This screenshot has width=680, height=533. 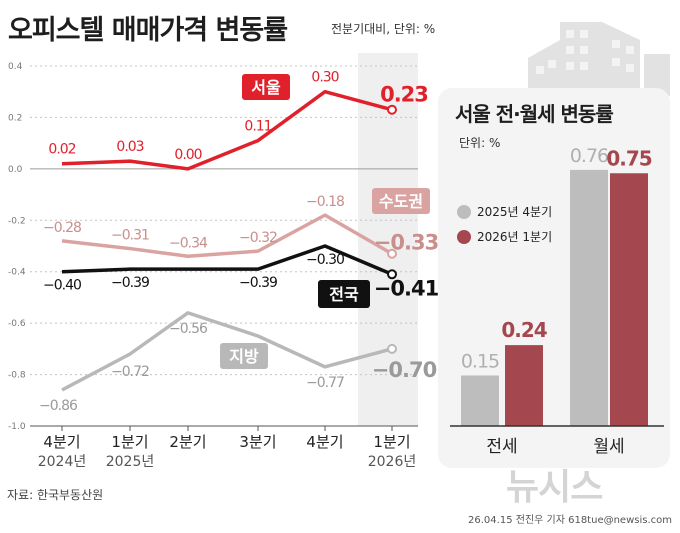 What do you see at coordinates (392, 462) in the screenshot?
I see `x-tick-year: 2026년` at bounding box center [392, 462].